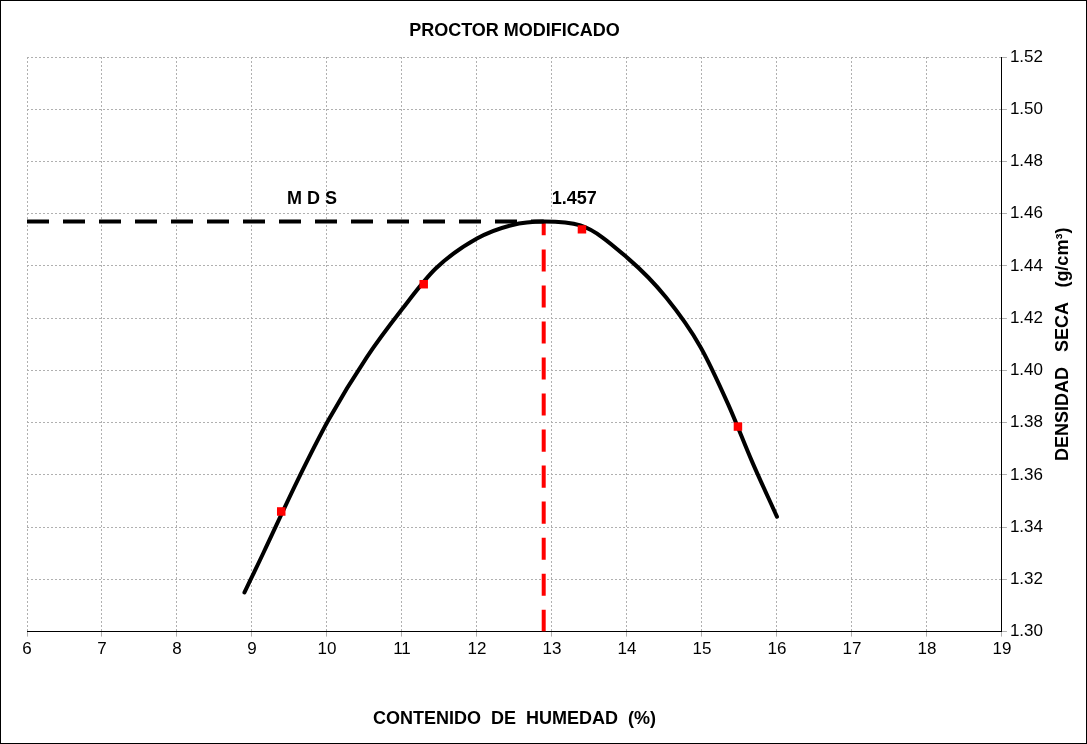  What do you see at coordinates (402, 649) in the screenshot?
I see `x-tick-label: 11` at bounding box center [402, 649].